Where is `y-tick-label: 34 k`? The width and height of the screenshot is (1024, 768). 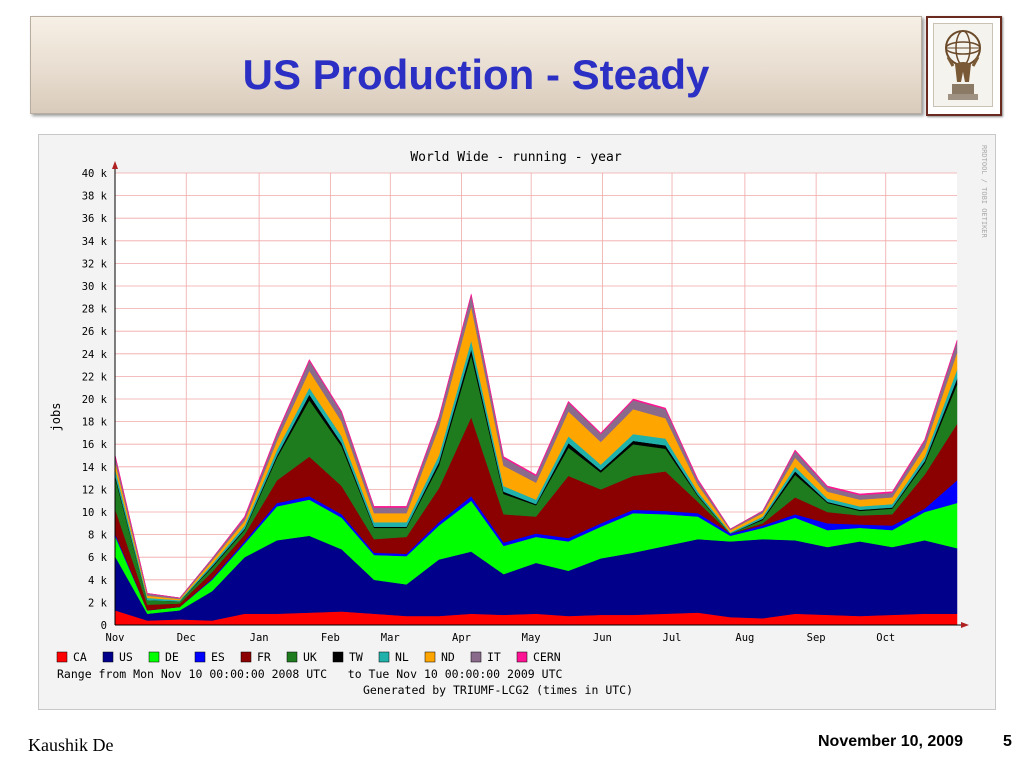 y-tick-label: 34 k is located at coordinates (95, 242).